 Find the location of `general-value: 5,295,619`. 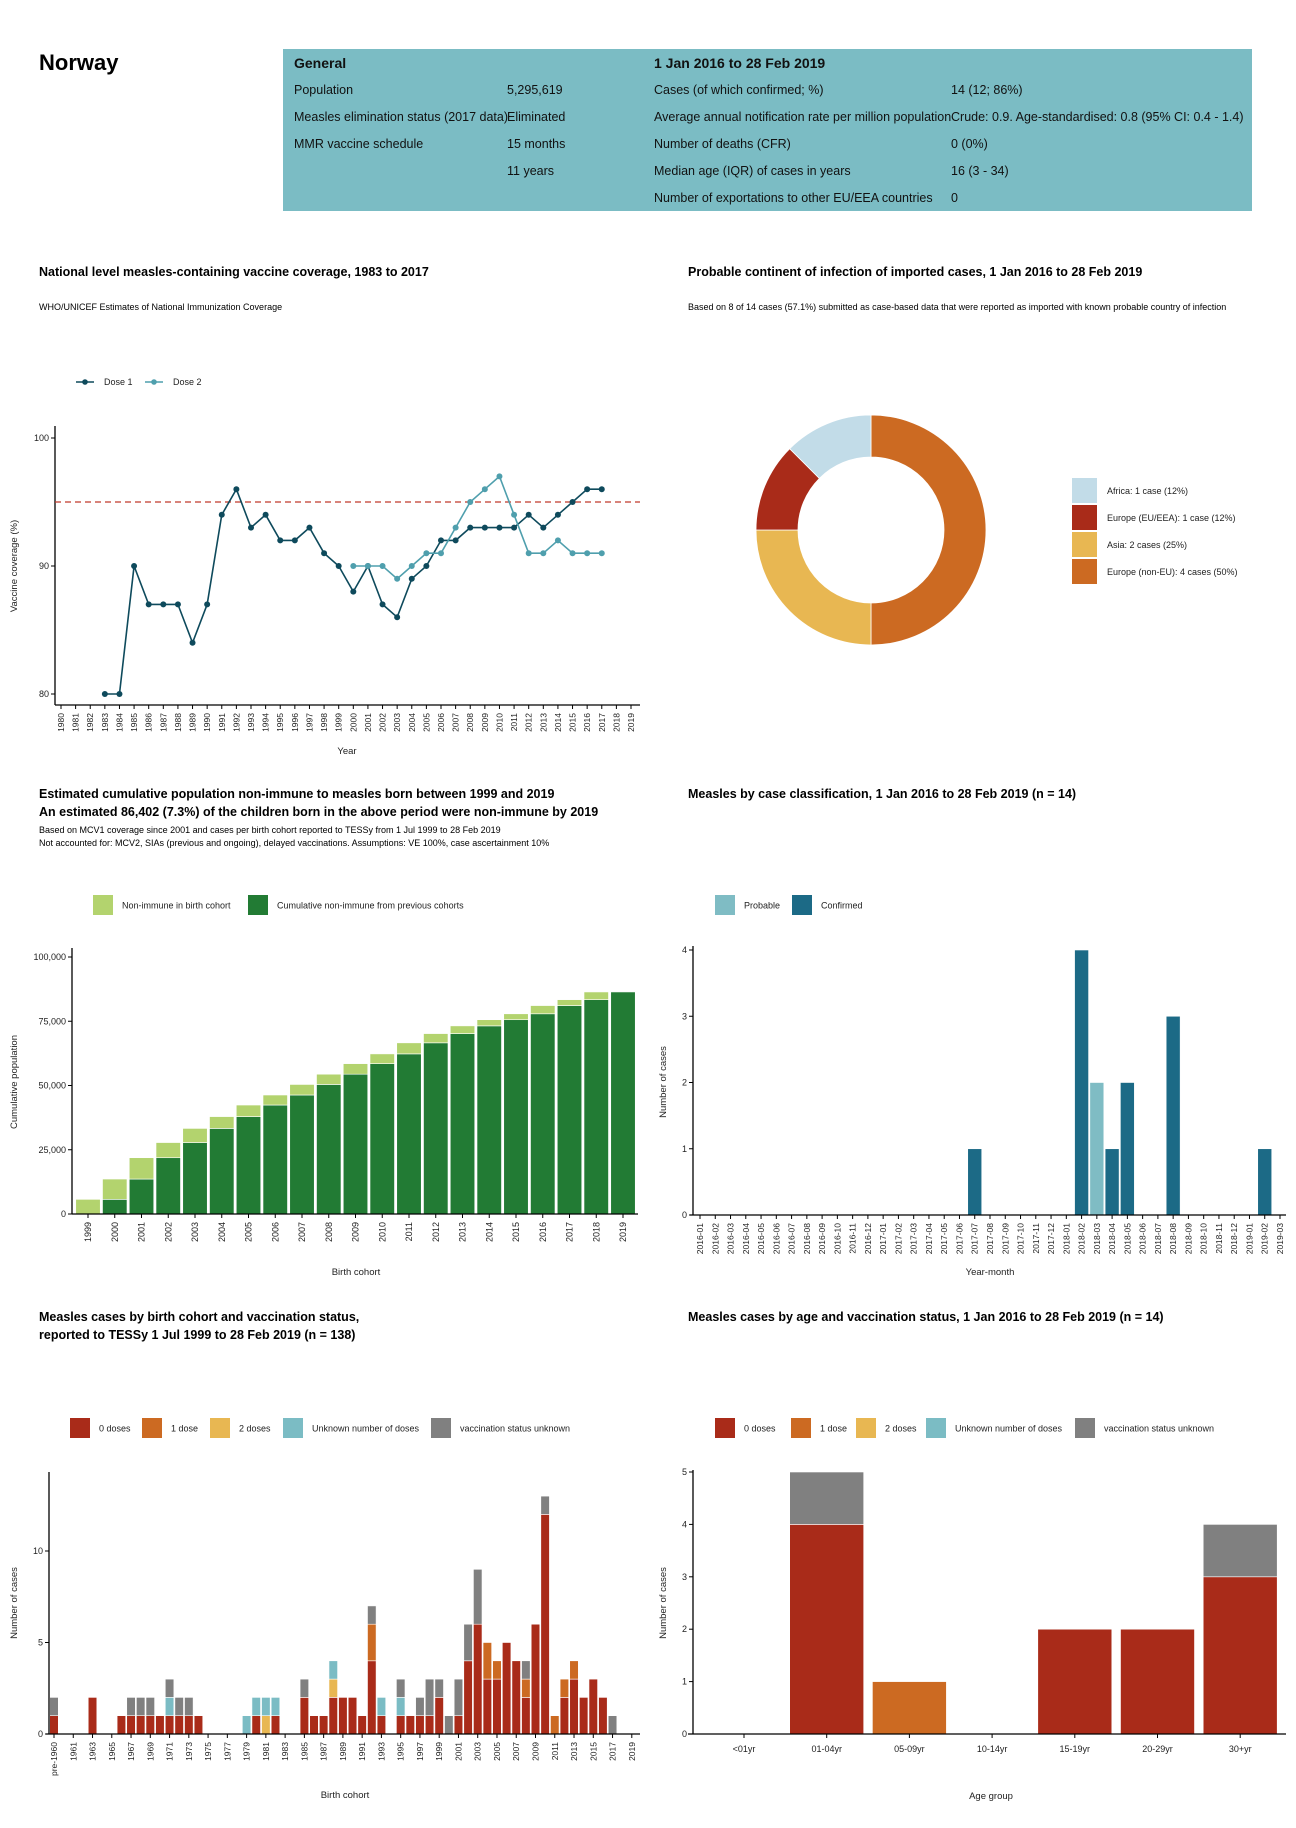

general-value: 5,295,619 is located at coordinates (535, 90).